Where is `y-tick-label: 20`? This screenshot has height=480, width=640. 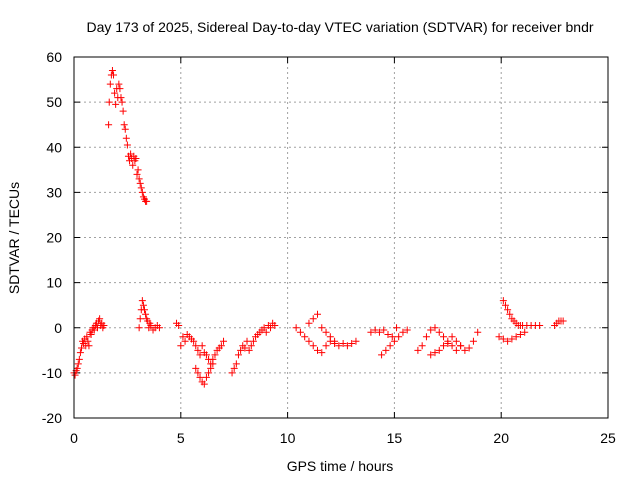 y-tick-label: 20 is located at coordinates (54, 238).